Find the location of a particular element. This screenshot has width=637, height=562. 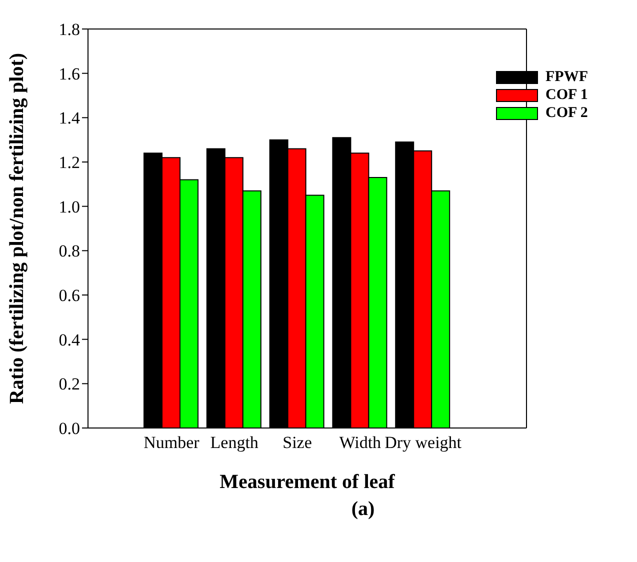

y-tick-label: 1.6 is located at coordinates (69, 74).